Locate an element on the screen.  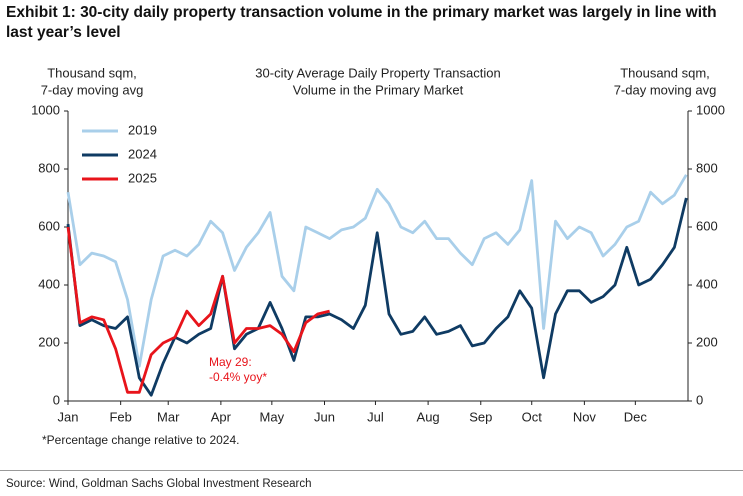
x-tick-label: Sep is located at coordinates (480, 416).